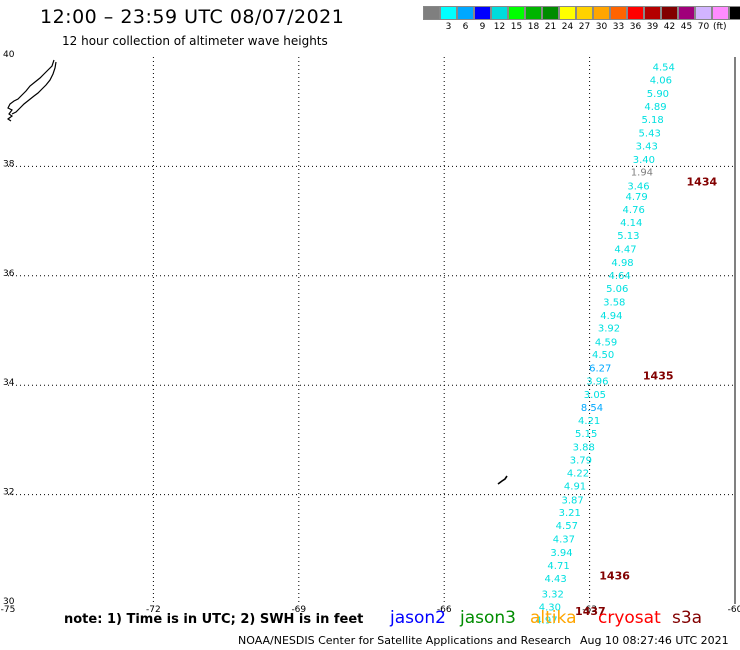  What do you see at coordinates (9, 55) in the screenshot?
I see `latitude-tick-label: 40` at bounding box center [9, 55].